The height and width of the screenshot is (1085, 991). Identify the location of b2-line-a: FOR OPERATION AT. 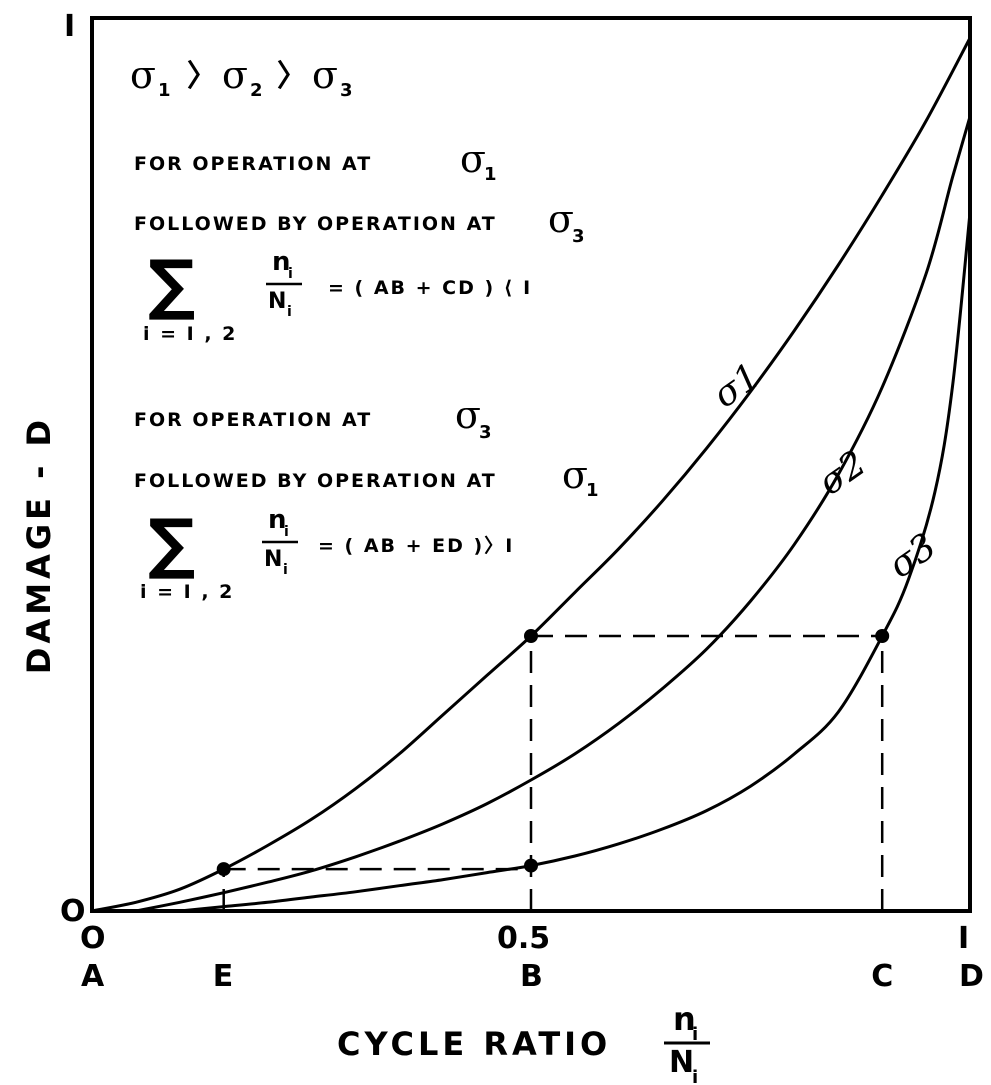
(253, 420).